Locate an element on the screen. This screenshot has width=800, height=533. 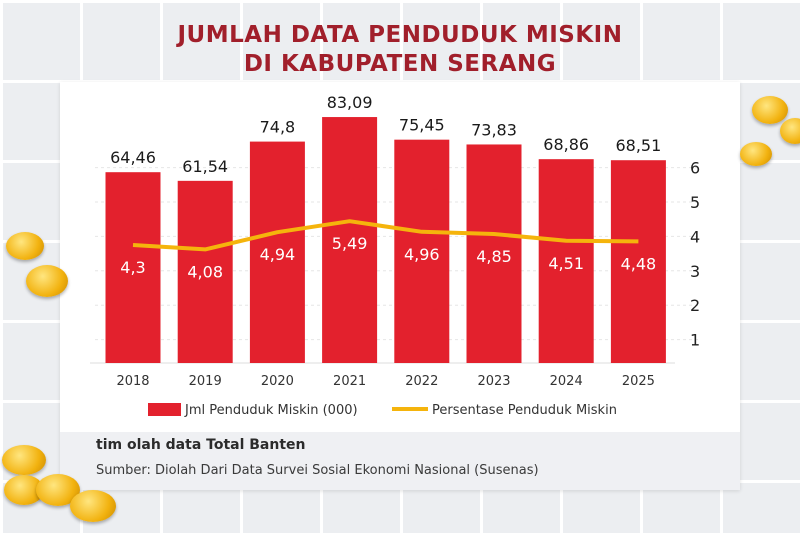
x-tick-label: 2019 is located at coordinates (205, 381).